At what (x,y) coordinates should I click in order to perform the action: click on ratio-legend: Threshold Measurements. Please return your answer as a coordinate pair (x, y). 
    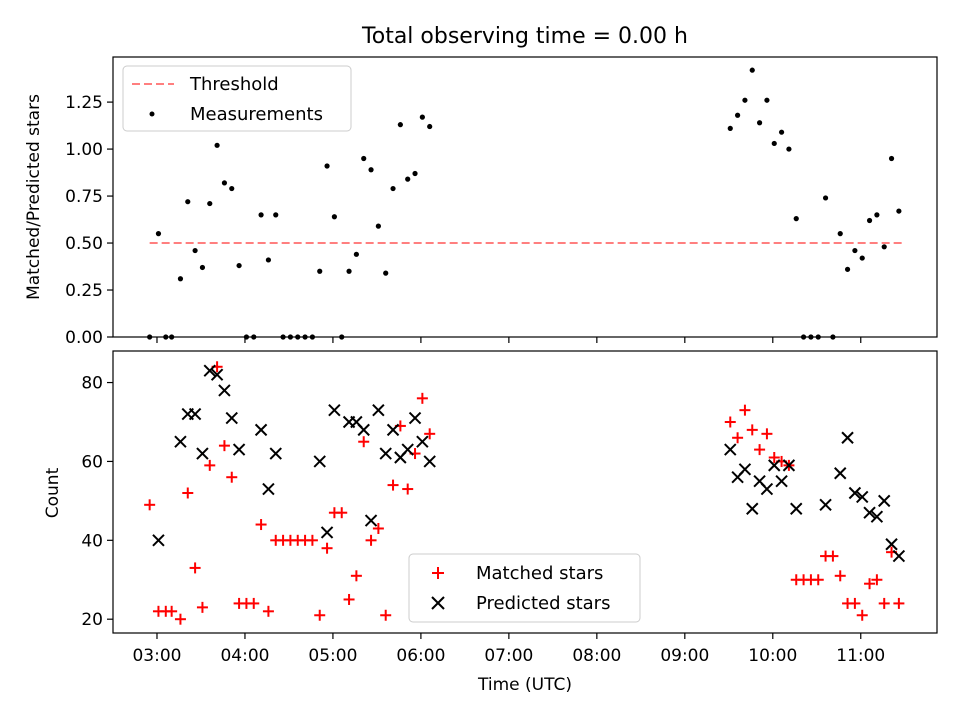
    Looking at the image, I should click on (237, 98).